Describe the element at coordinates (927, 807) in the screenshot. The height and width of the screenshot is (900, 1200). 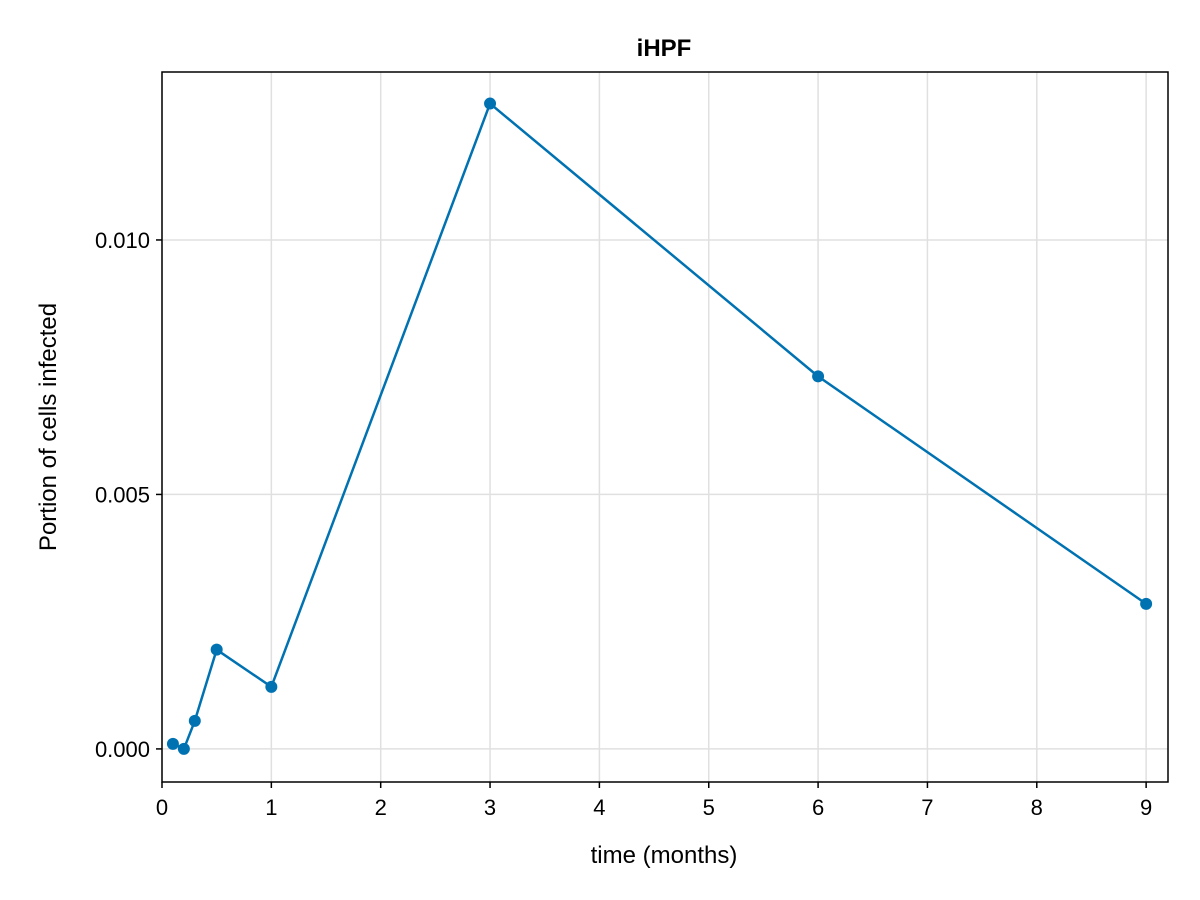
I see `x-tick-label: 7` at that location.